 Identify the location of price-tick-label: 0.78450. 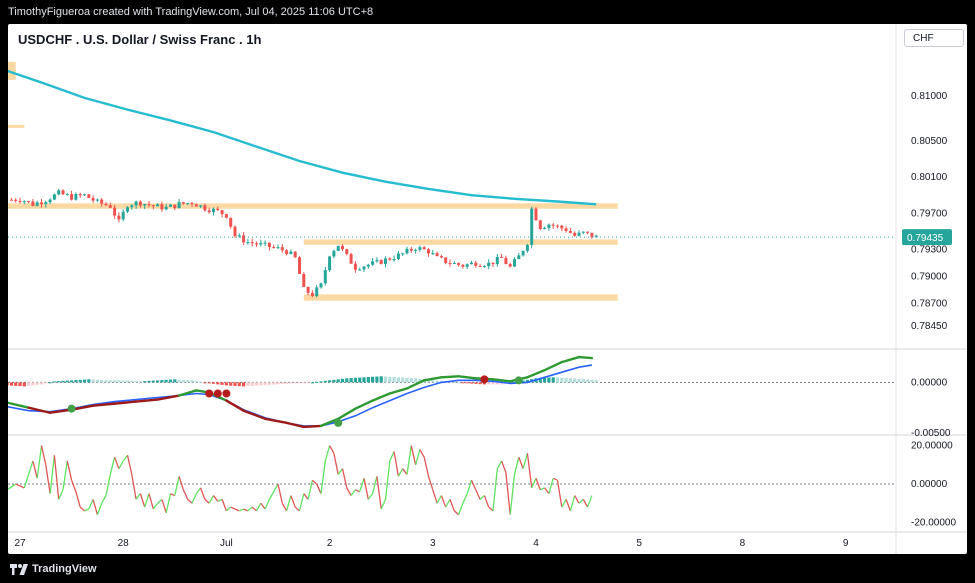
(929, 326).